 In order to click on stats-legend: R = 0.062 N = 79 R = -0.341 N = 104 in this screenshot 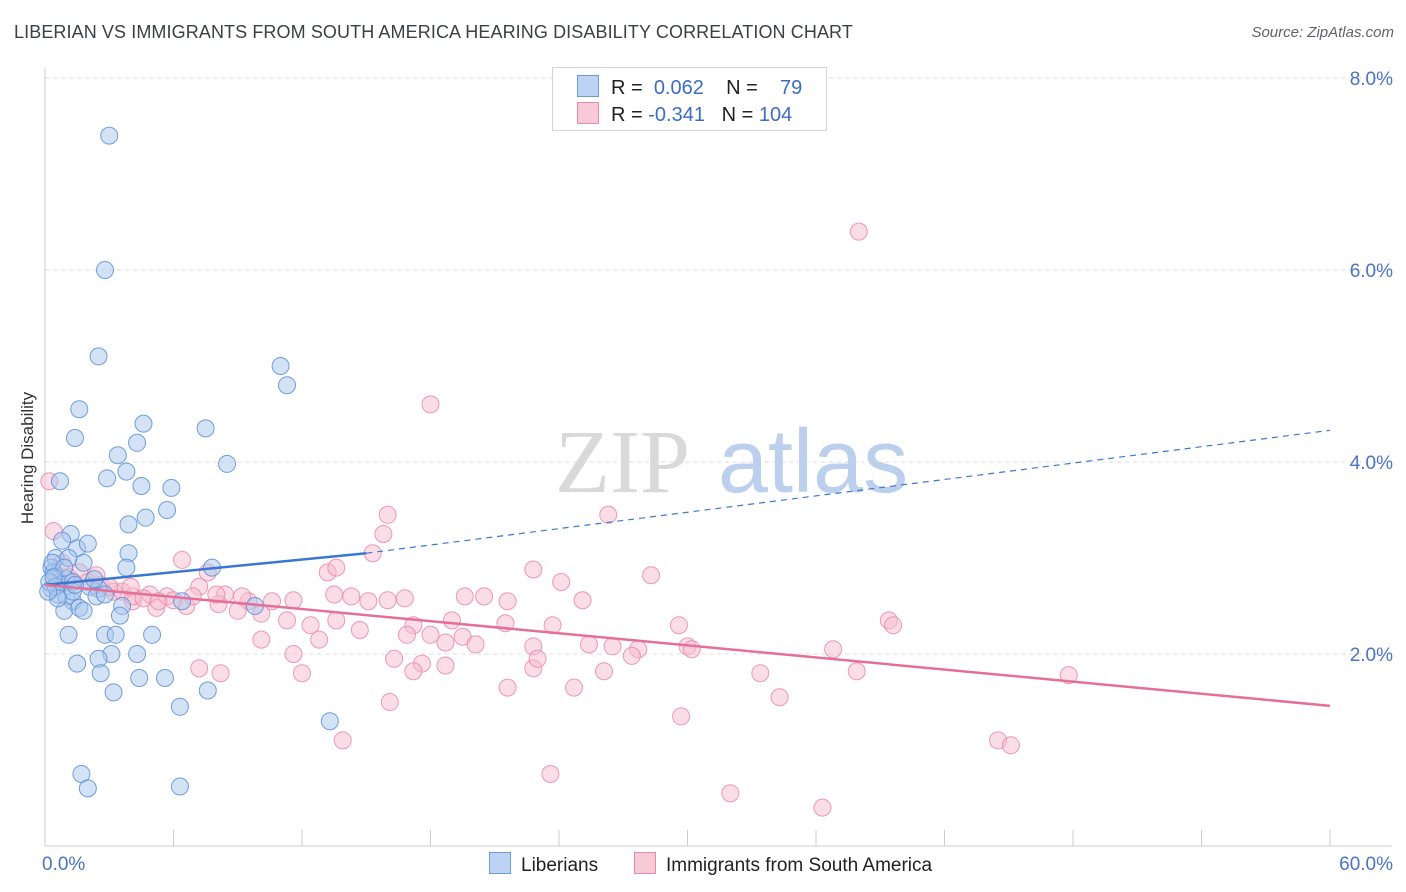, I will do `click(689, 99)`.